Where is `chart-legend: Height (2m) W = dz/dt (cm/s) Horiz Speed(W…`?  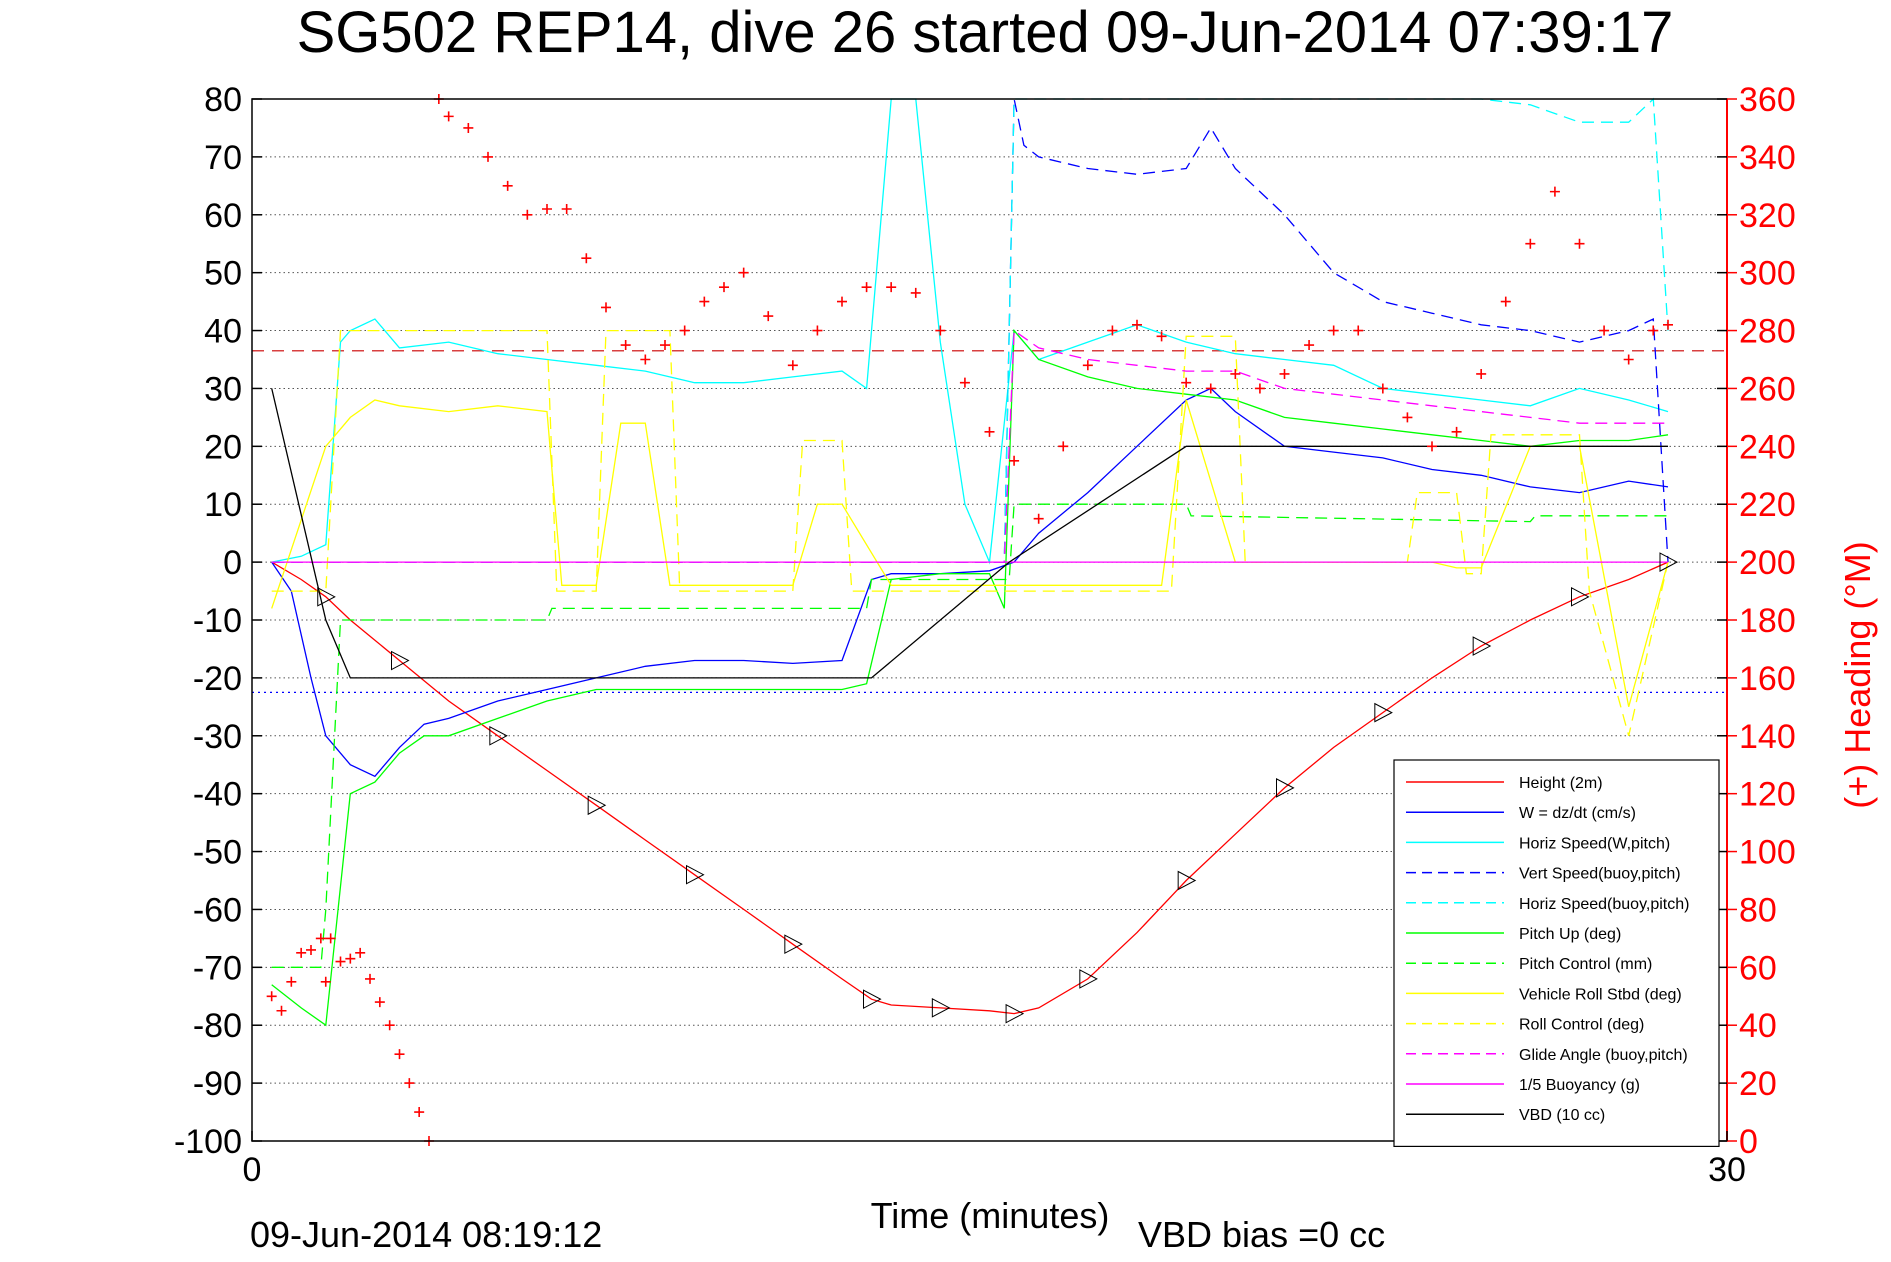
chart-legend: Height (2m) W = dz/dt (cm/s) Horiz Speed(W… is located at coordinates (1556, 953).